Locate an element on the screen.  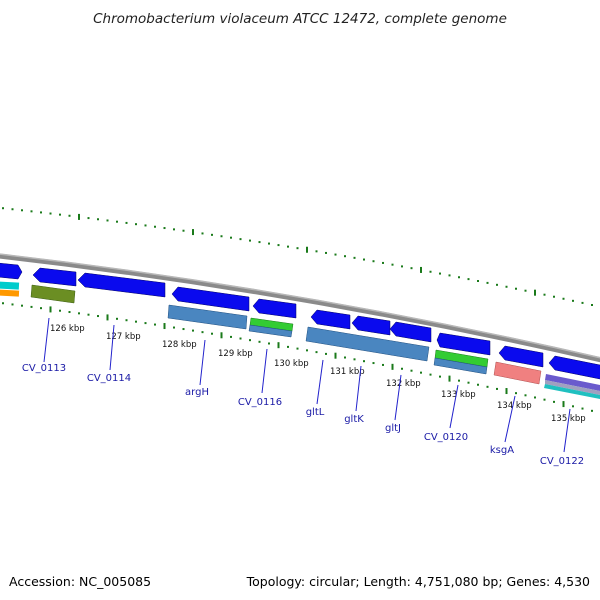
cds-arrow-argh is located at coordinates (210, 299).